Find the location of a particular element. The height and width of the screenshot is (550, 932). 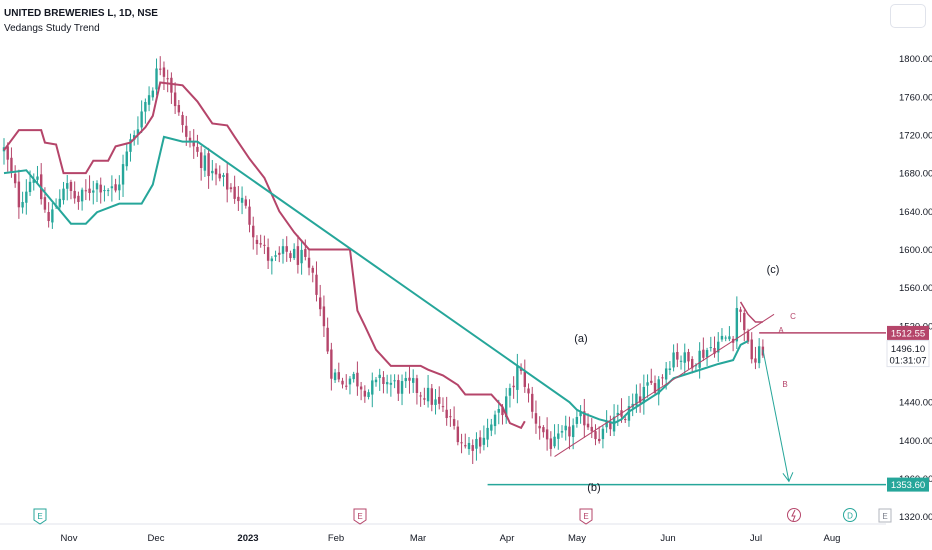

settings-button is located at coordinates (908, 16).